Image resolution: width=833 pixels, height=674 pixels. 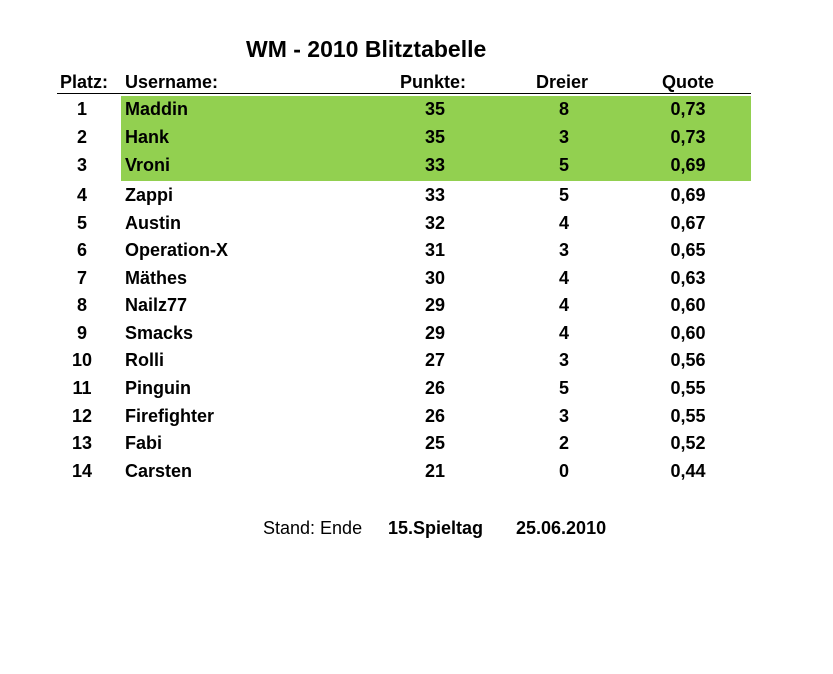 I want to click on table-row: 2 Hank 35 3 0,73, so click(x=416, y=137).